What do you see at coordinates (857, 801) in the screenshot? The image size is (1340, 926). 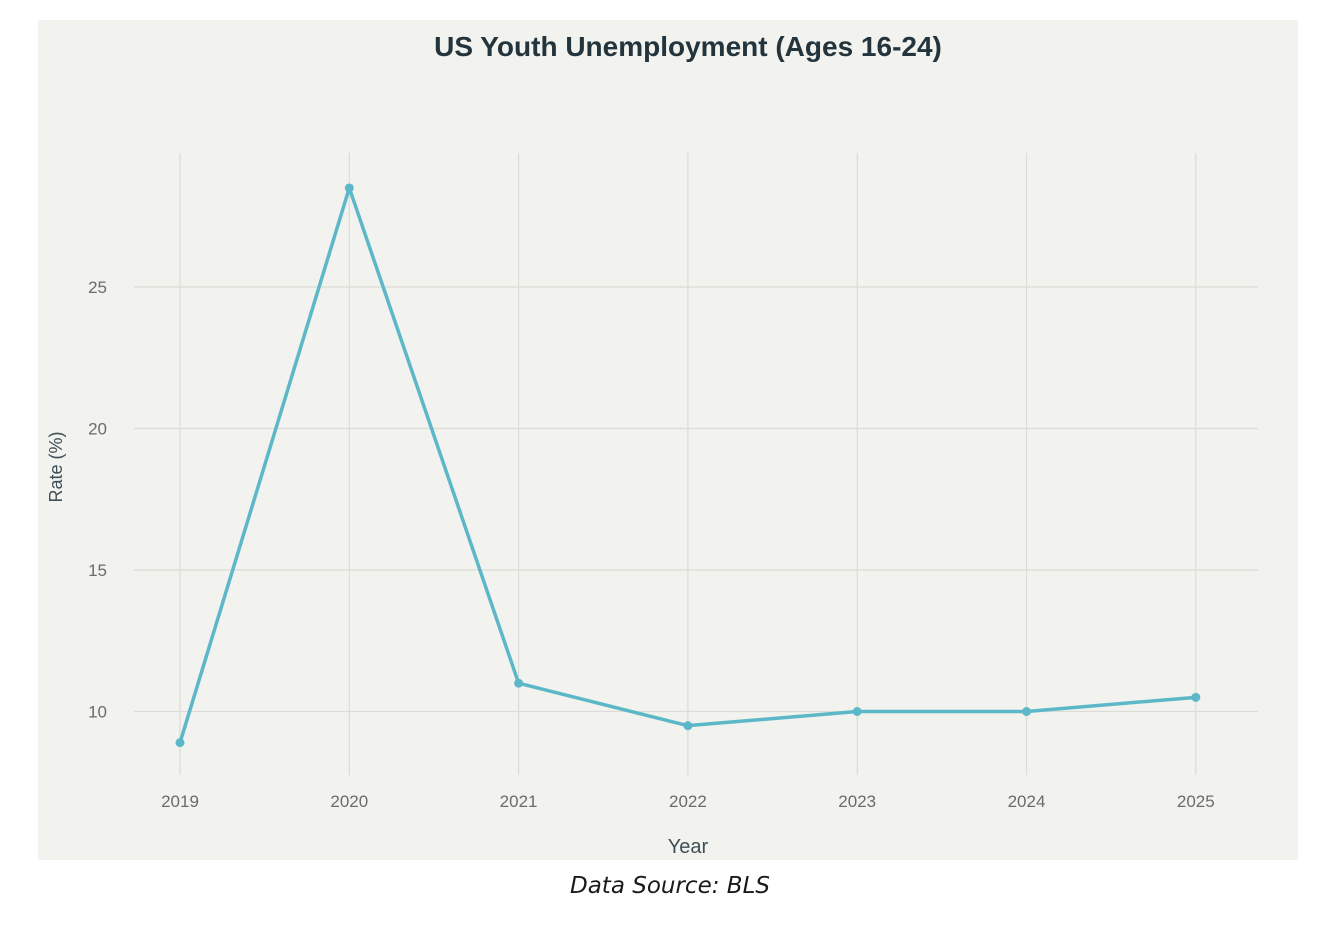 I see `x-tick-label: 2023` at bounding box center [857, 801].